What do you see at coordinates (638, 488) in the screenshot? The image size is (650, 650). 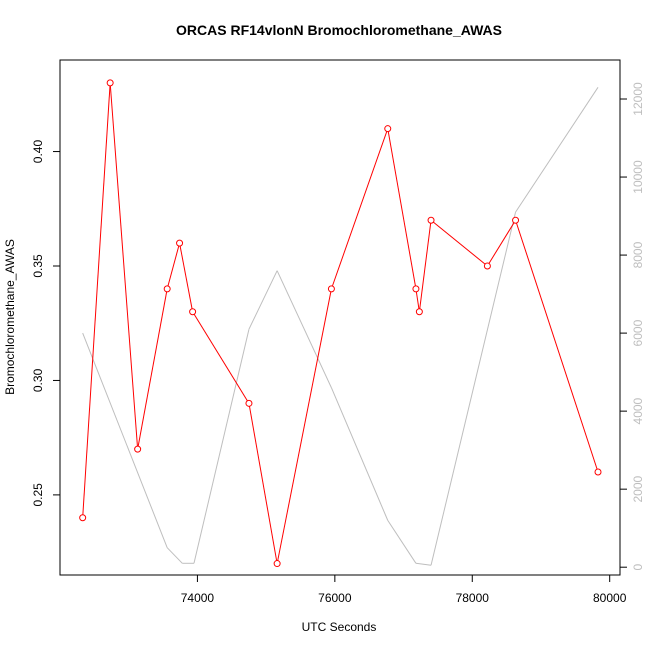 I see `y2-tick-label: 2000` at bounding box center [638, 488].